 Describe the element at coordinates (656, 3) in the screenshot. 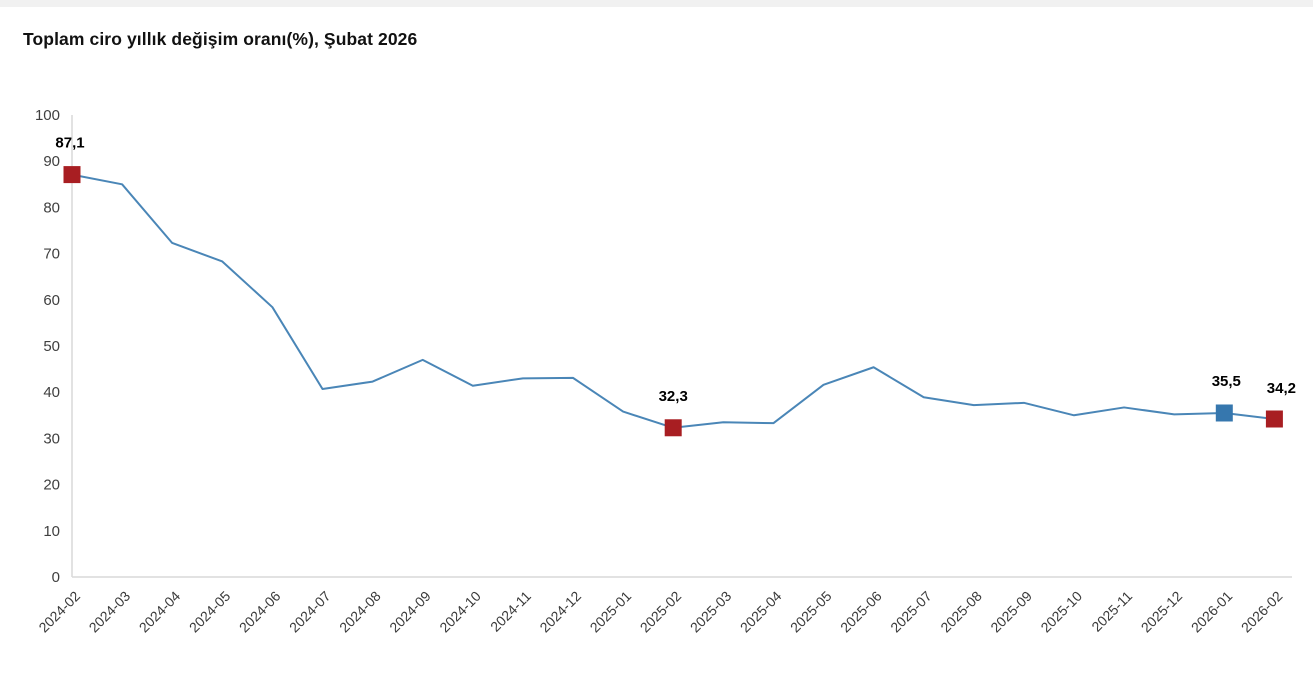

I see `page-top-strip` at that location.